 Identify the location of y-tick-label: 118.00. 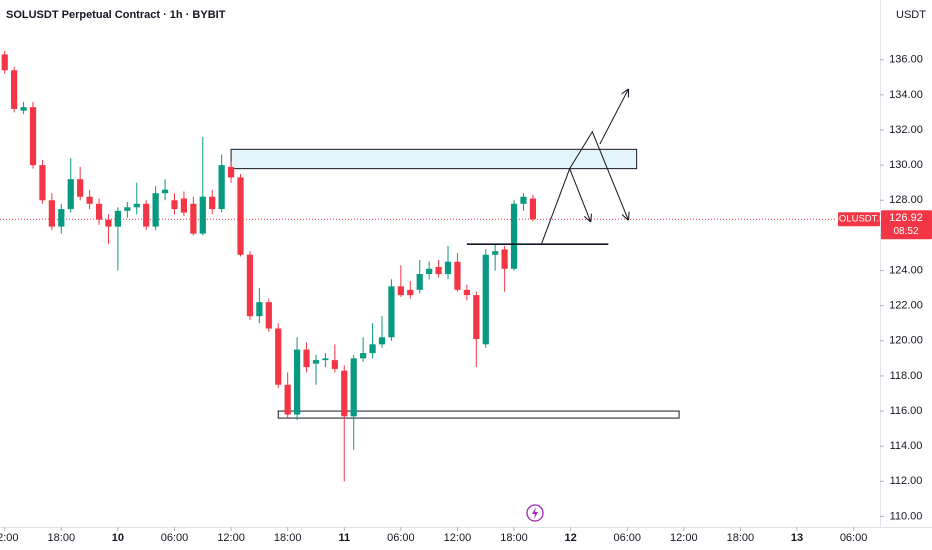
(906, 376).